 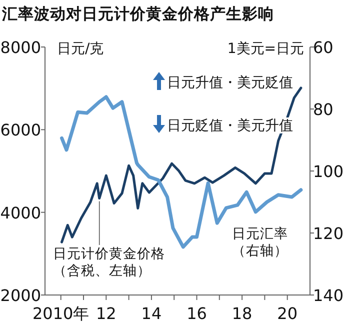 I want to click on y-tick-label: 2000, so click(x=20, y=295).